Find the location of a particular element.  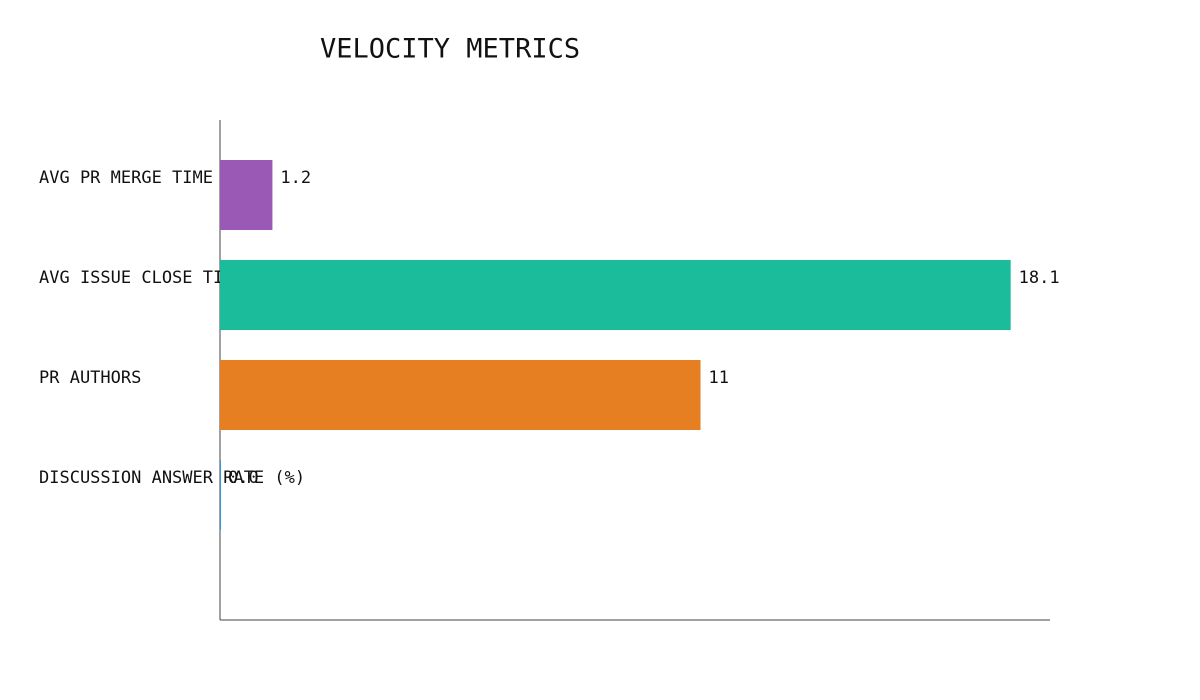

chart-title: VELOCITY METRICS is located at coordinates (450, 49).